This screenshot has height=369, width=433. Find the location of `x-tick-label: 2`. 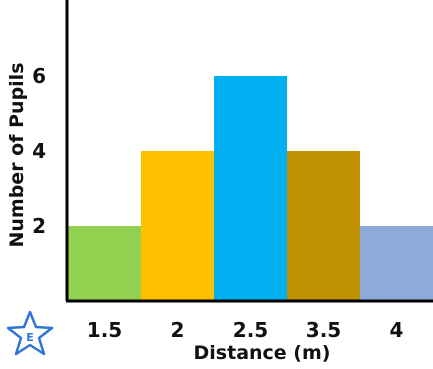

x-tick-label: 2 is located at coordinates (178, 330).